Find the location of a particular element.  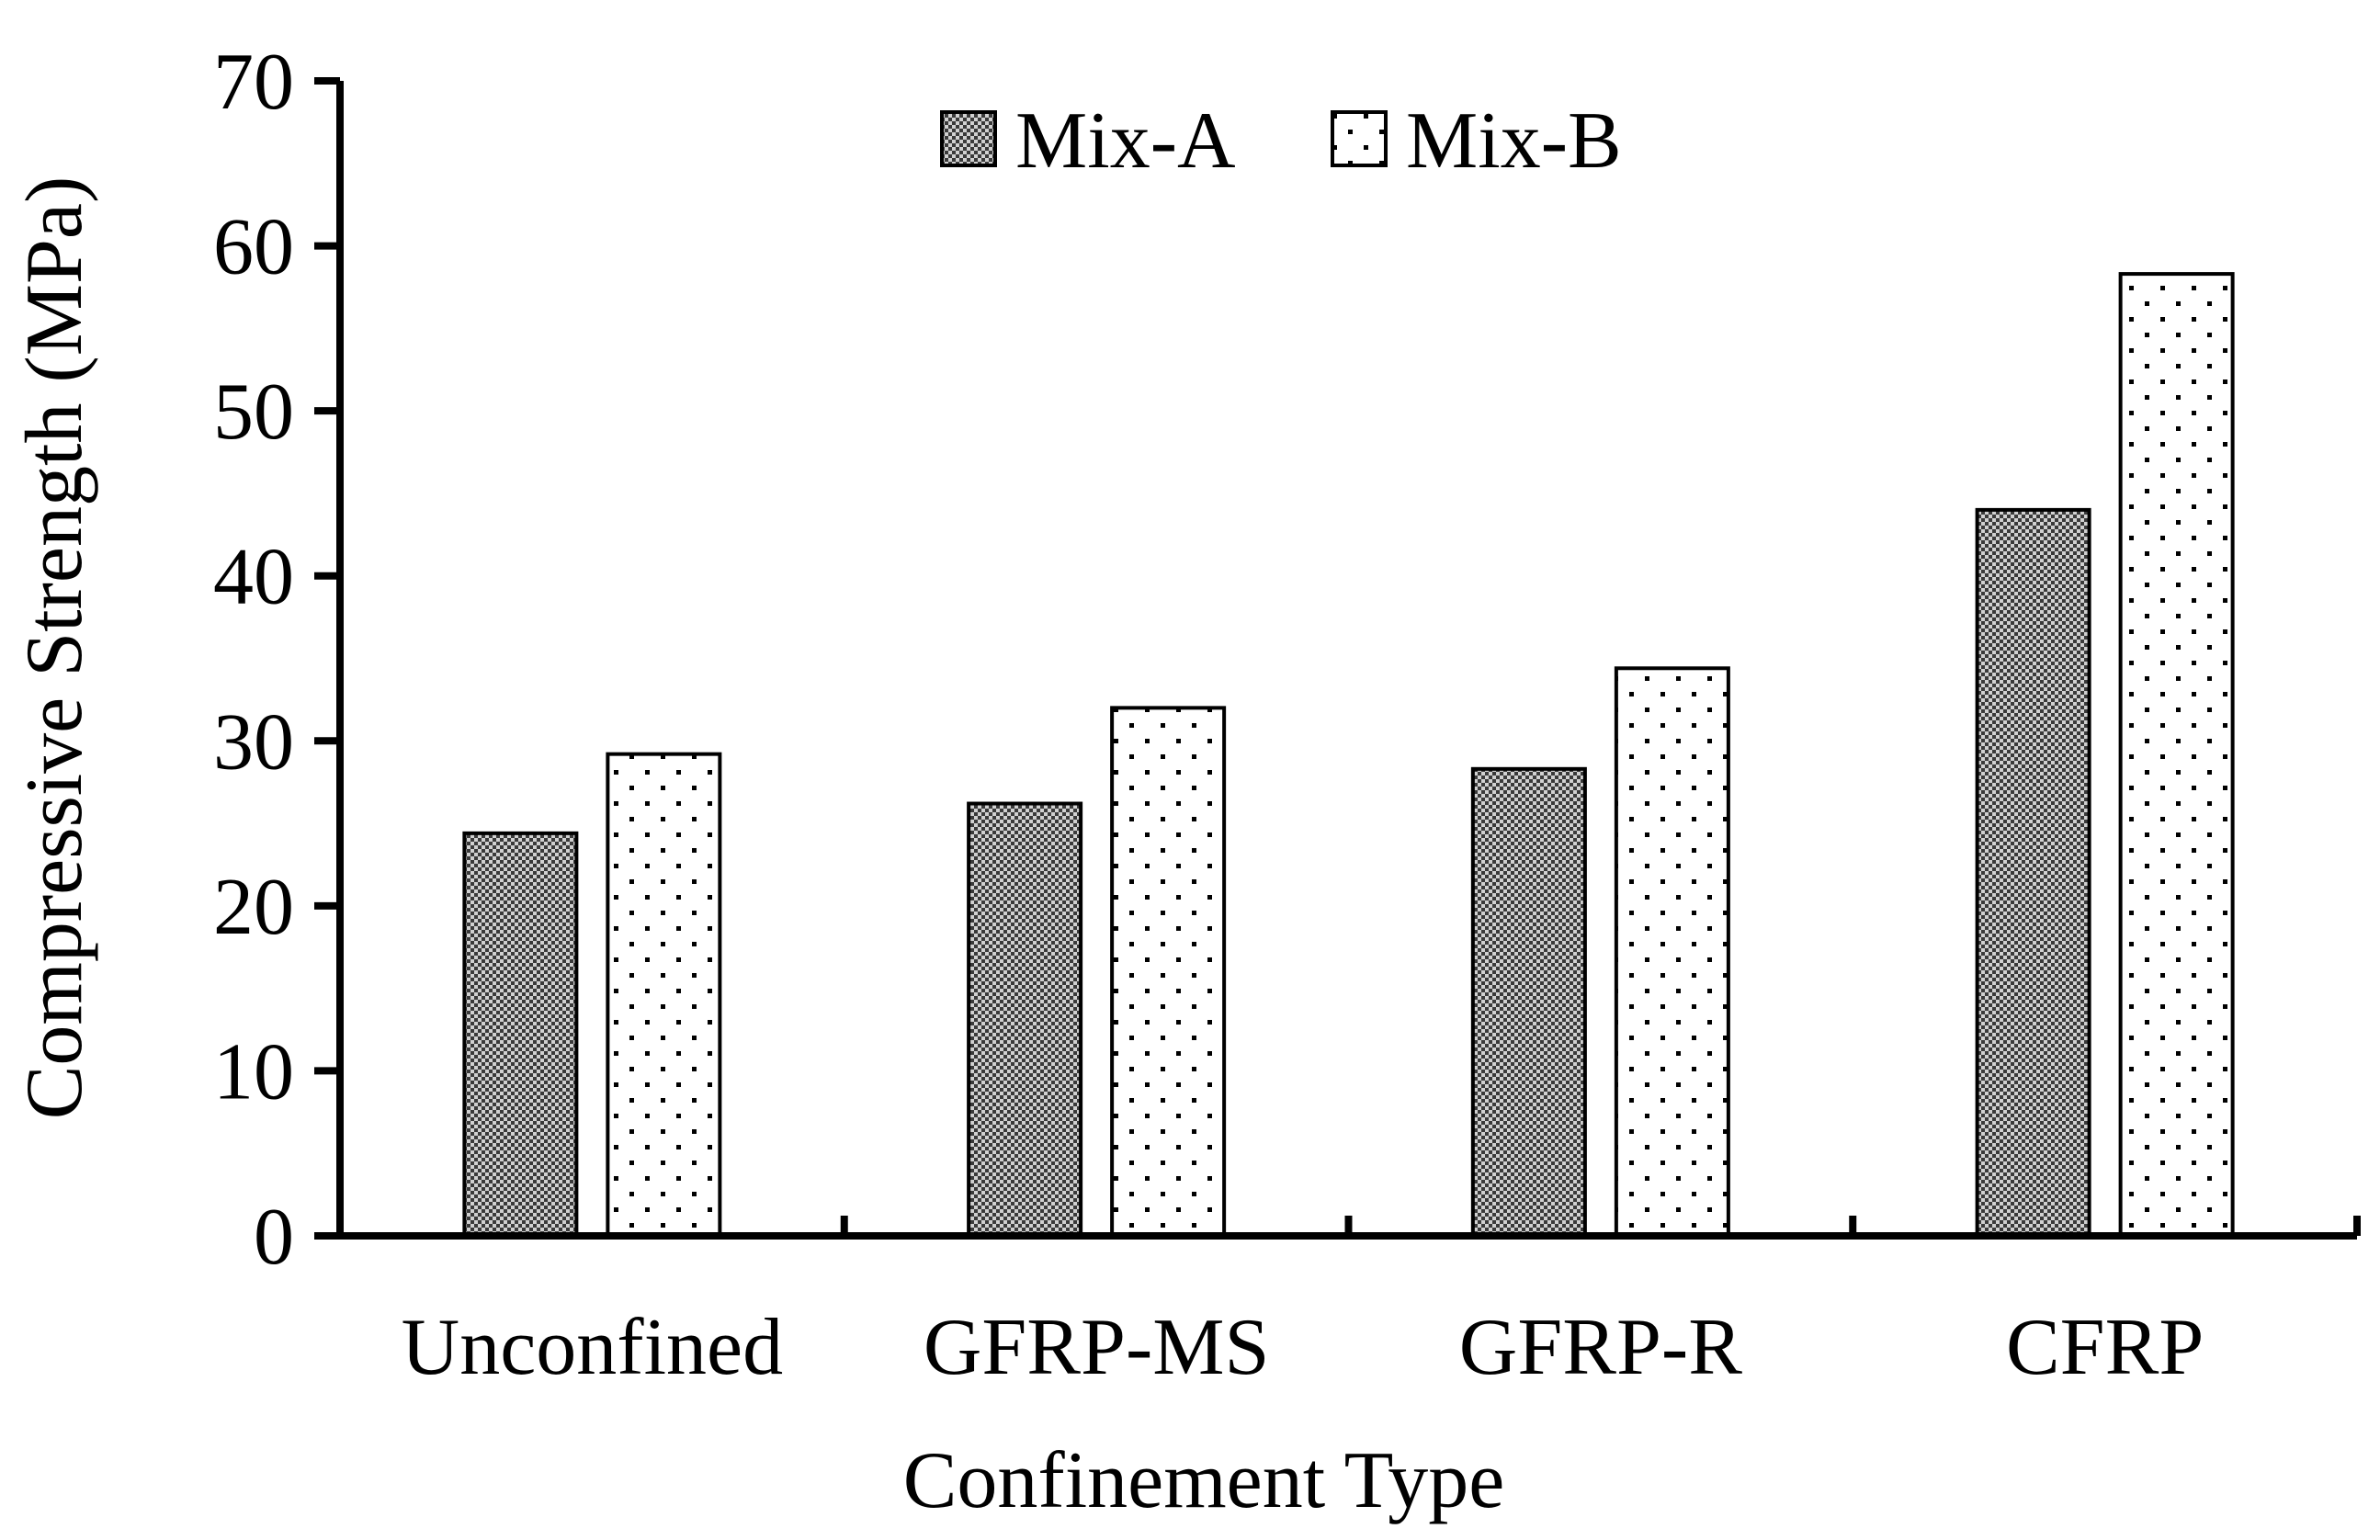

x-tick-label-gfrp-r: GFRP-R is located at coordinates (1600, 1347).